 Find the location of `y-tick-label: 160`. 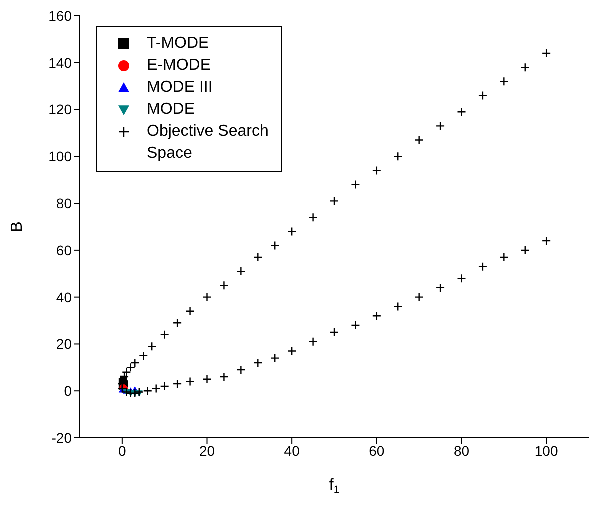

y-tick-label: 160 is located at coordinates (60, 16).